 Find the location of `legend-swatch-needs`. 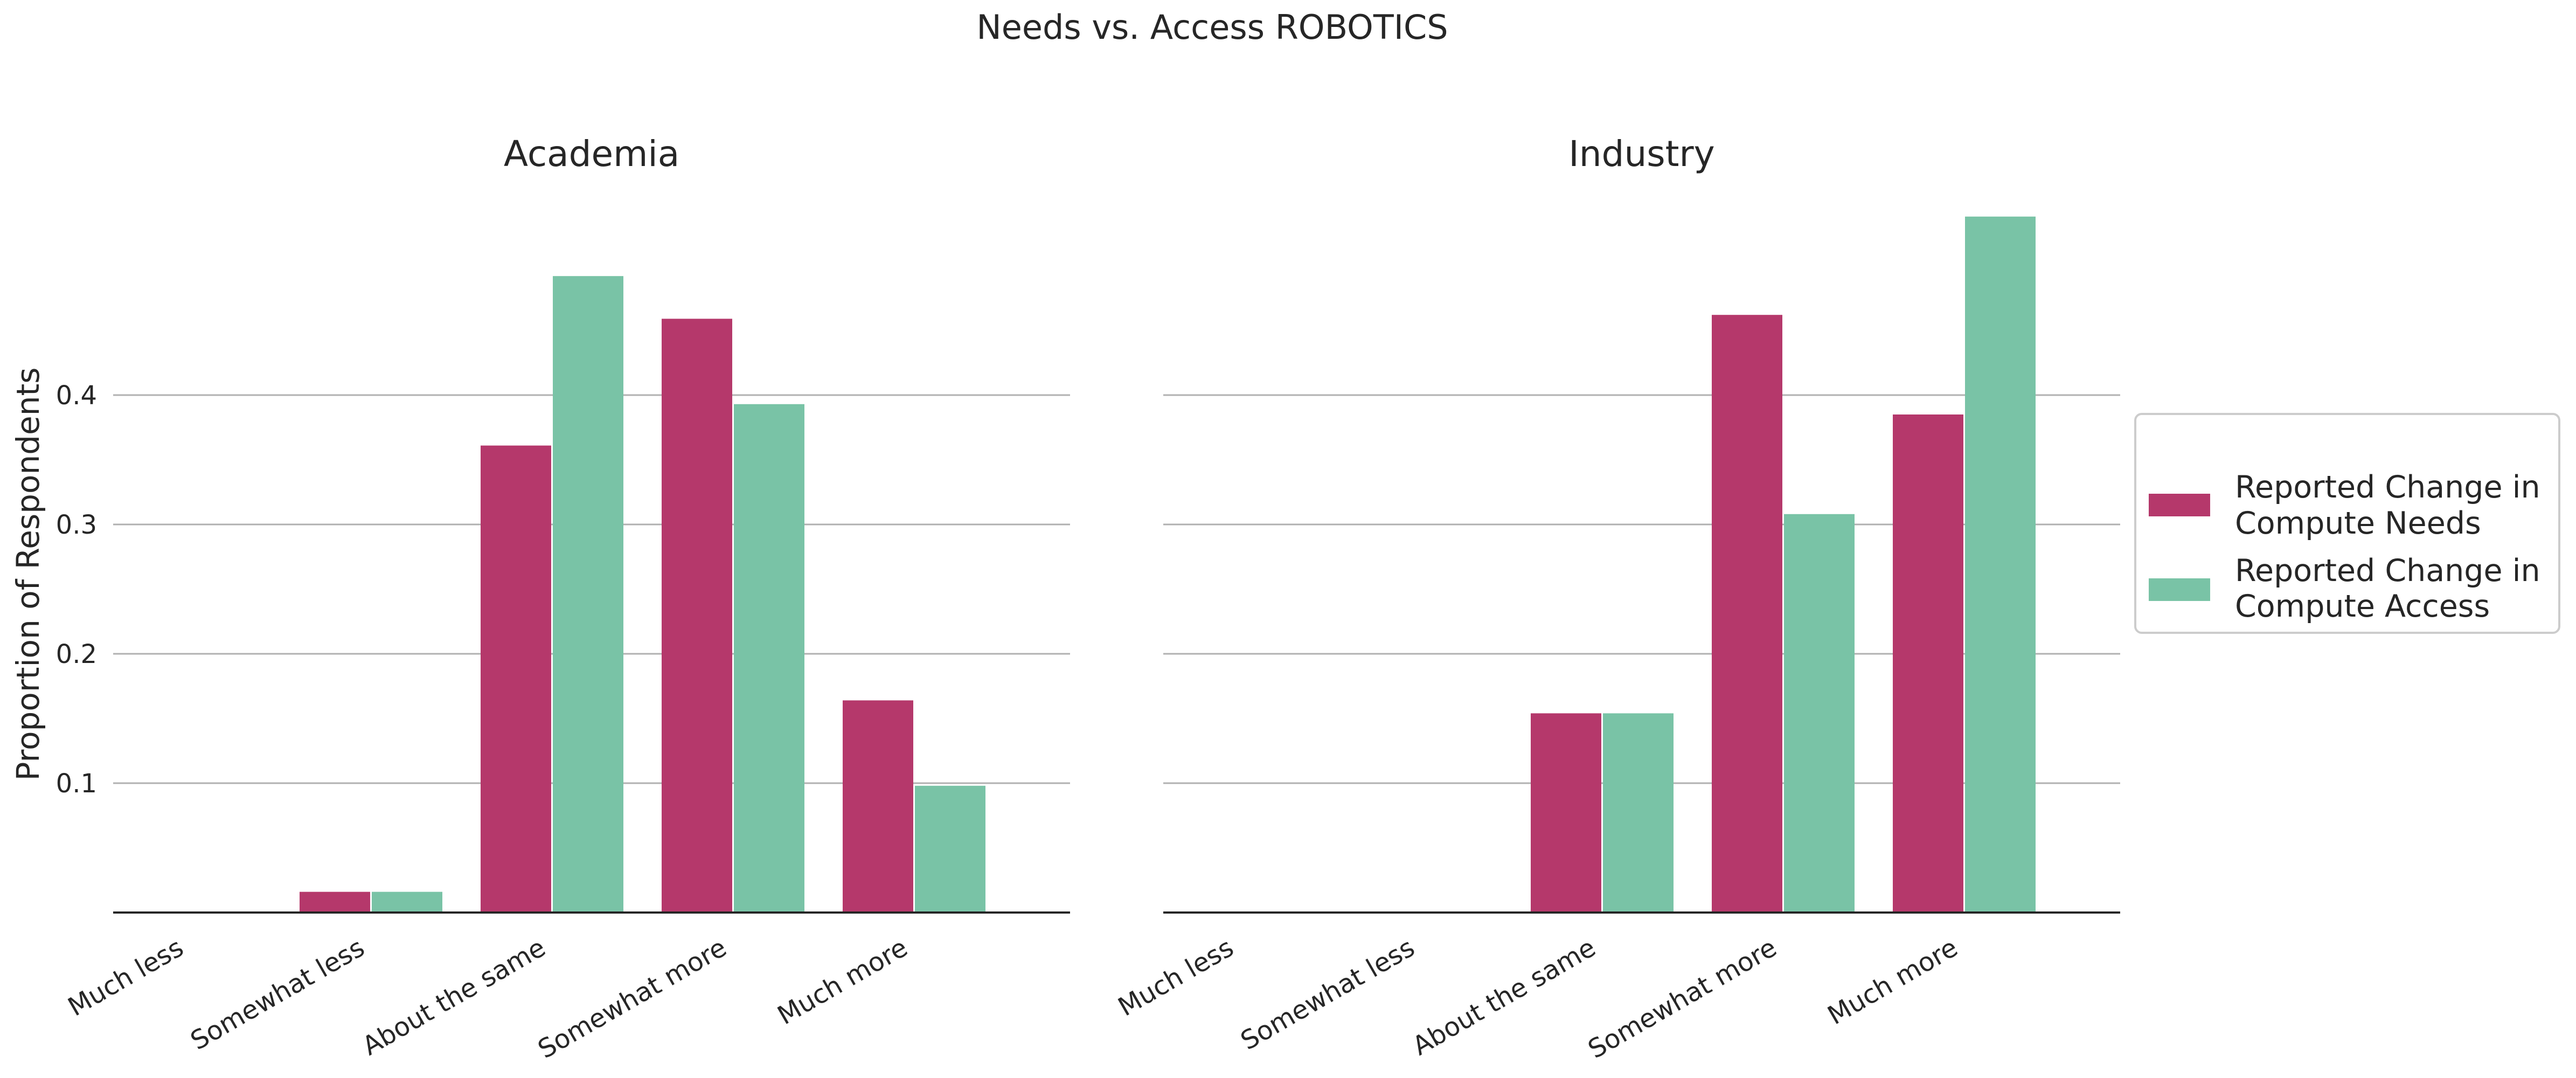

legend-swatch-needs is located at coordinates (2179, 505).